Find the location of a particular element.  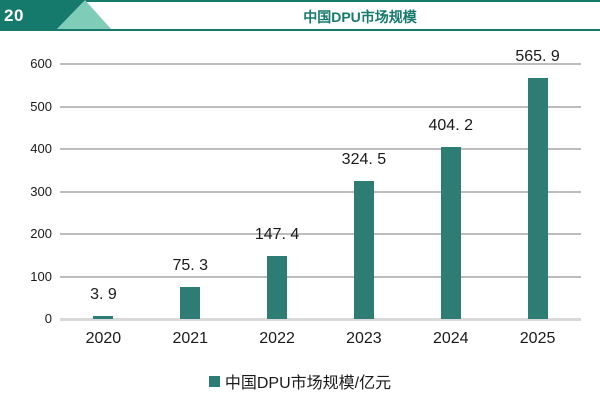

bar-2024 is located at coordinates (450, 233).